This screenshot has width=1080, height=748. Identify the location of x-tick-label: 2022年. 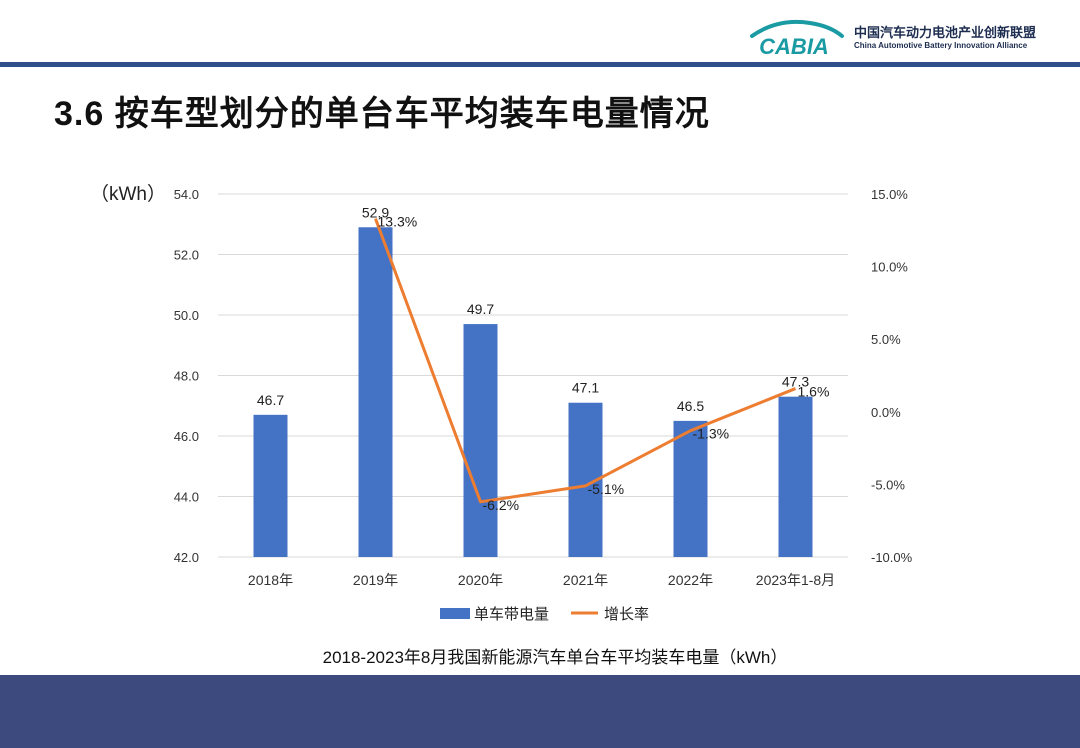
(690, 580).